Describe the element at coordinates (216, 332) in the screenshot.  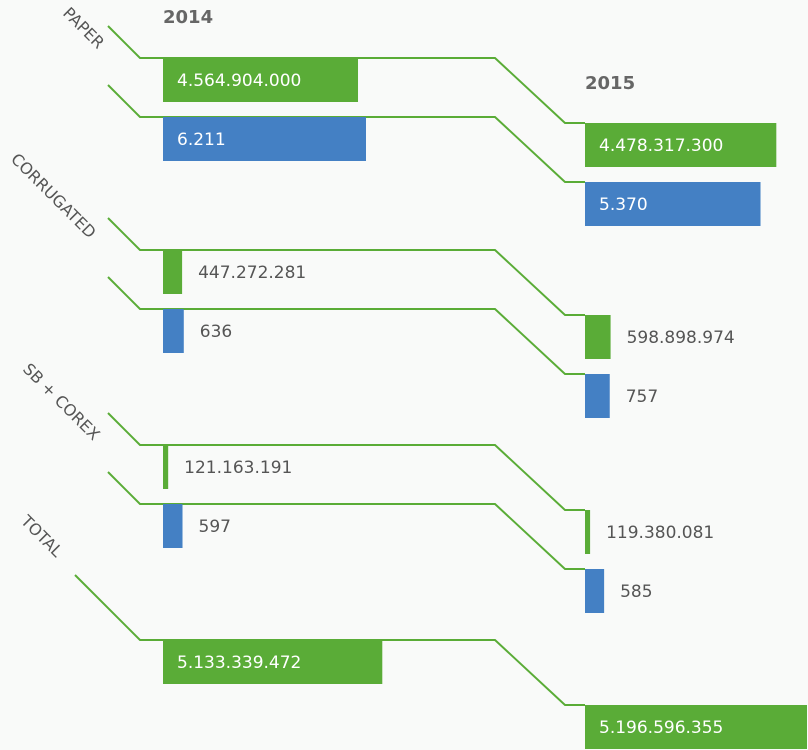
I see `value-label: 636` at that location.